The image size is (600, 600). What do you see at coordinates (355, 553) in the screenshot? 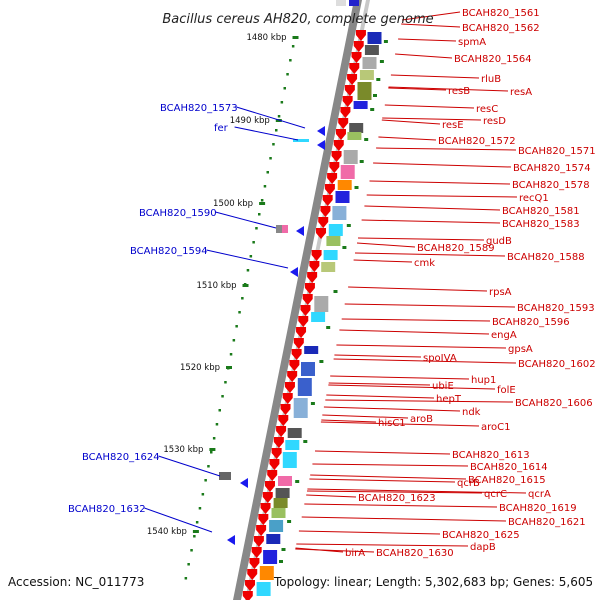
I see `gene-label: birA` at bounding box center [355, 553].